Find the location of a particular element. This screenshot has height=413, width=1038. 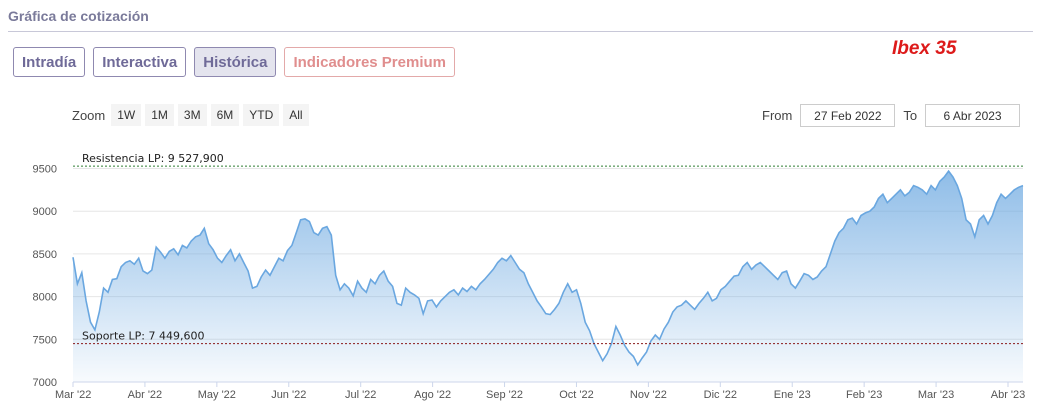

zoom-3m-button: 3M is located at coordinates (192, 115).